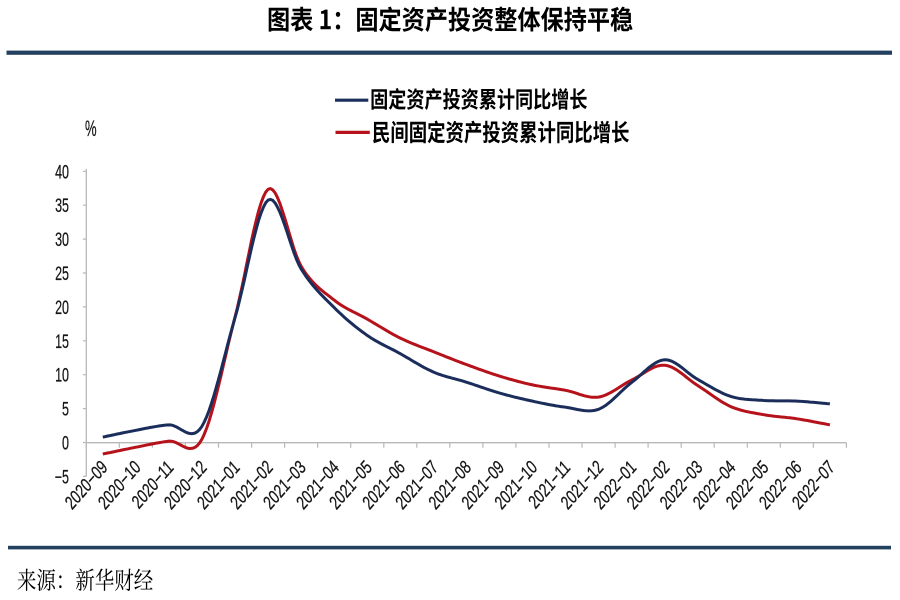 This screenshot has width=900, height=600. Describe the element at coordinates (62, 206) in the screenshot. I see `svg-text: 35` at that location.